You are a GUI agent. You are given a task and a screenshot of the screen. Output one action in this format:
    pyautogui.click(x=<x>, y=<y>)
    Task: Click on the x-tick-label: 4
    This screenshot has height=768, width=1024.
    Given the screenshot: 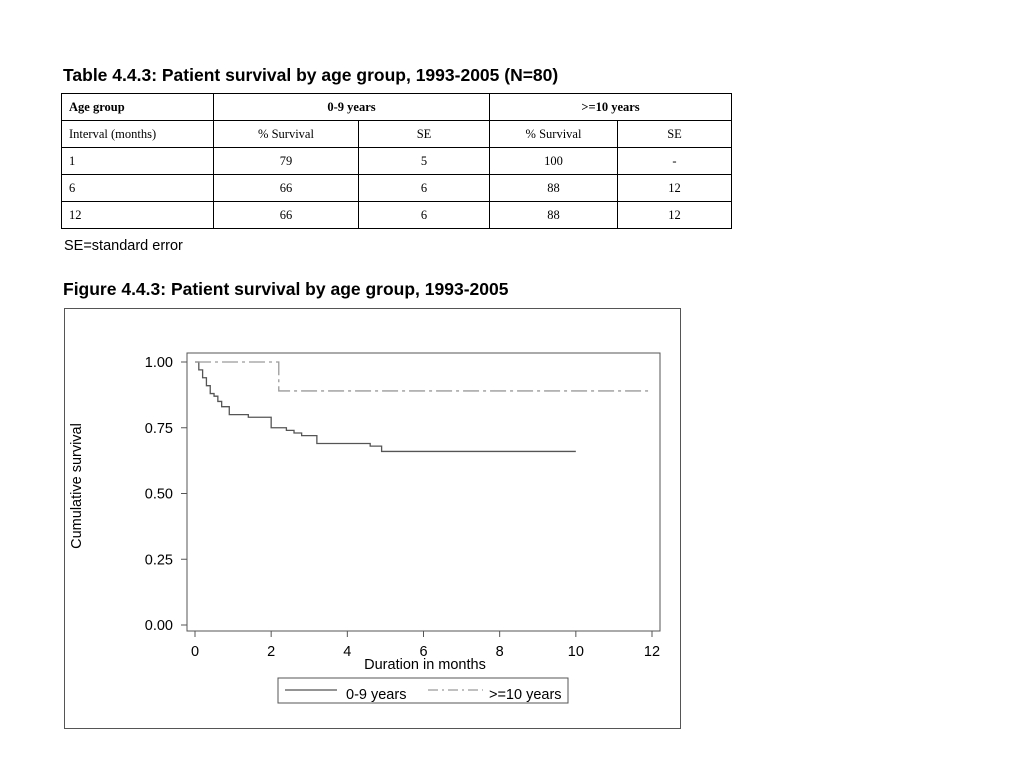 What is the action you would take?
    pyautogui.click(x=347, y=652)
    